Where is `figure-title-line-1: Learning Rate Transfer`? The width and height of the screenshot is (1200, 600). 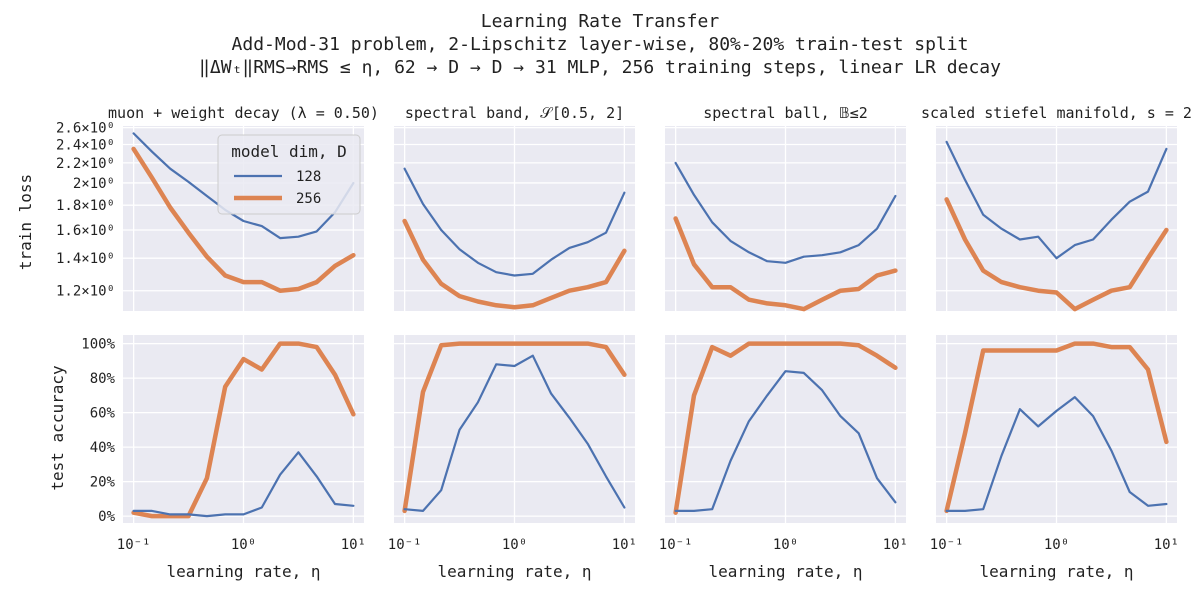
figure-title-line-1: Learning Rate Transfer is located at coordinates (600, 21).